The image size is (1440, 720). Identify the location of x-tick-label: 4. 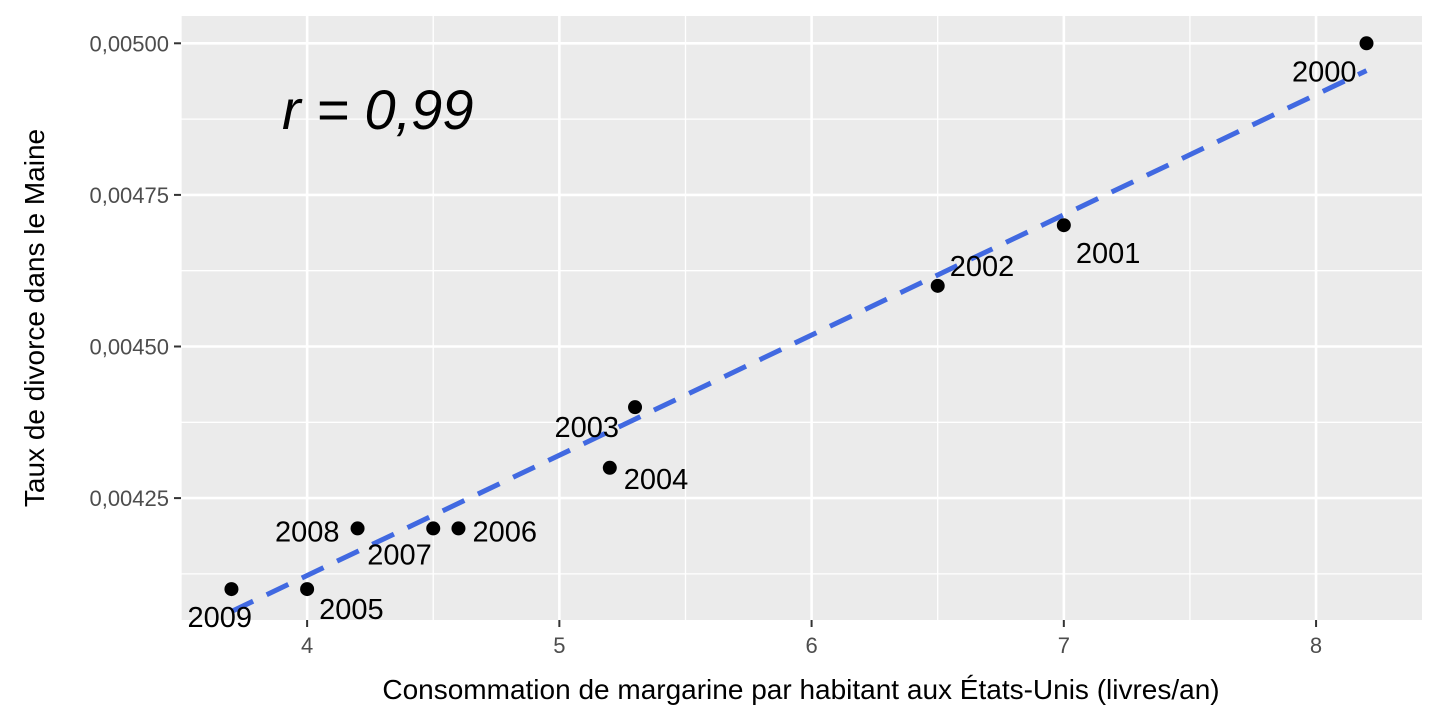
(307, 645).